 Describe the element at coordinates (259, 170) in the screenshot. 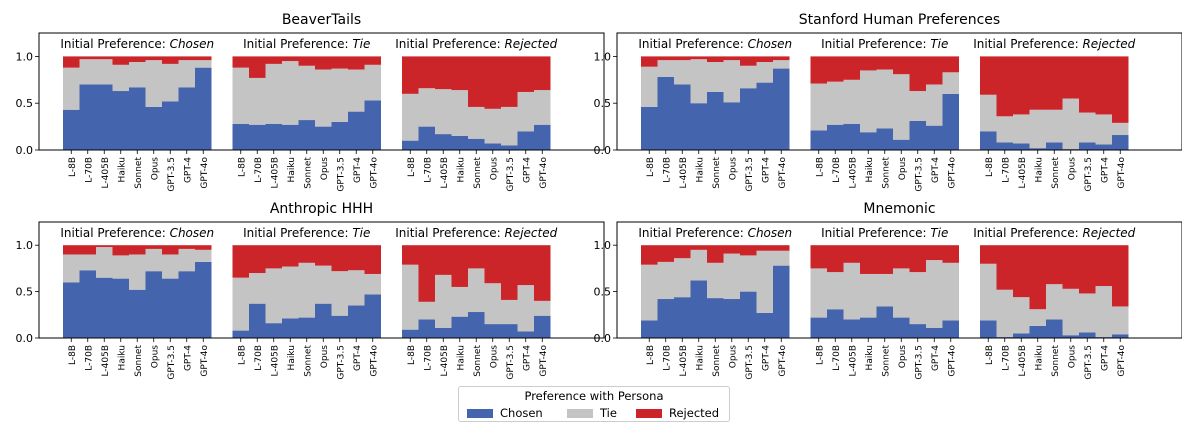

I see `x-tick-label: L-70B` at that location.